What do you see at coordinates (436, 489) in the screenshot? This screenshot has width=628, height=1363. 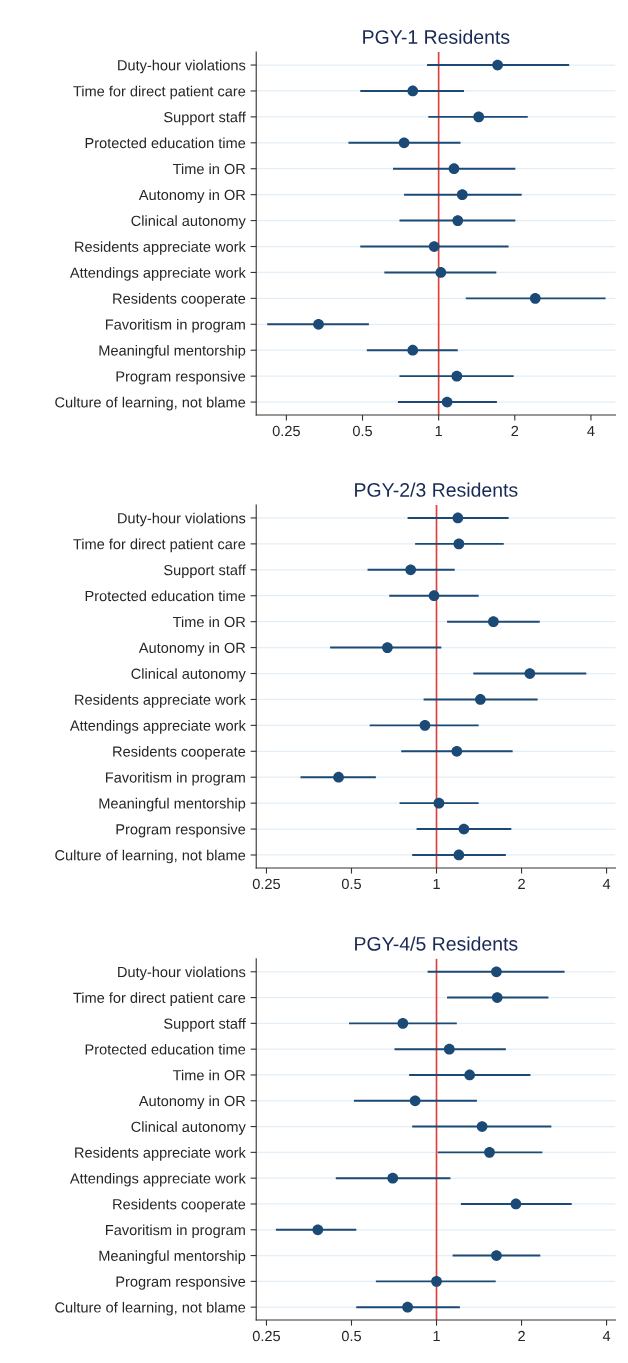 I see `chart-title: PGY-2/3 Residents` at bounding box center [436, 489].